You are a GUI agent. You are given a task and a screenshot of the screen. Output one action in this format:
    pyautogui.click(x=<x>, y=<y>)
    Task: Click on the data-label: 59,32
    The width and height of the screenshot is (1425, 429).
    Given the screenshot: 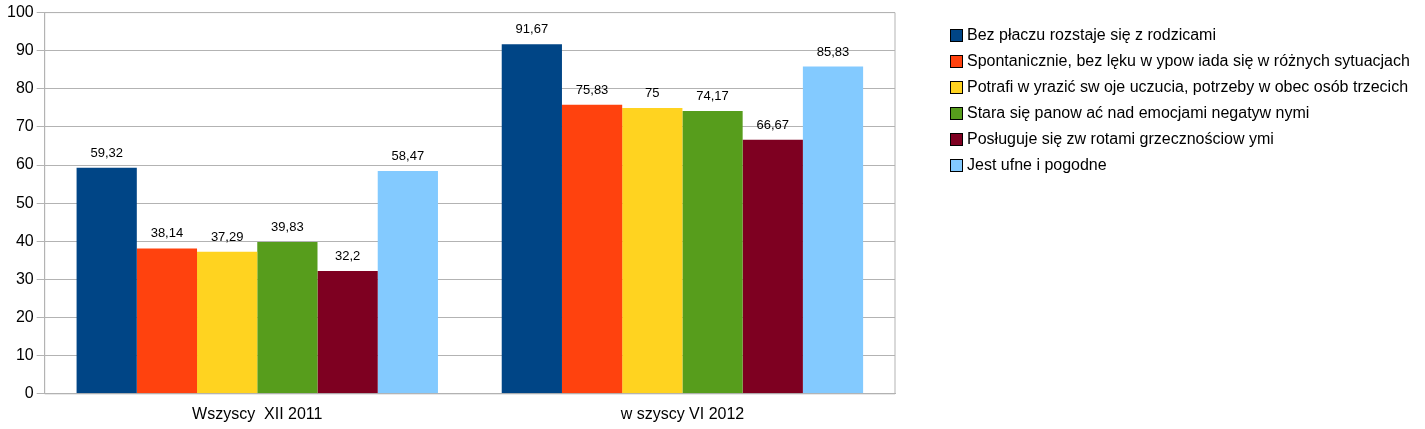 What is the action you would take?
    pyautogui.click(x=106, y=152)
    